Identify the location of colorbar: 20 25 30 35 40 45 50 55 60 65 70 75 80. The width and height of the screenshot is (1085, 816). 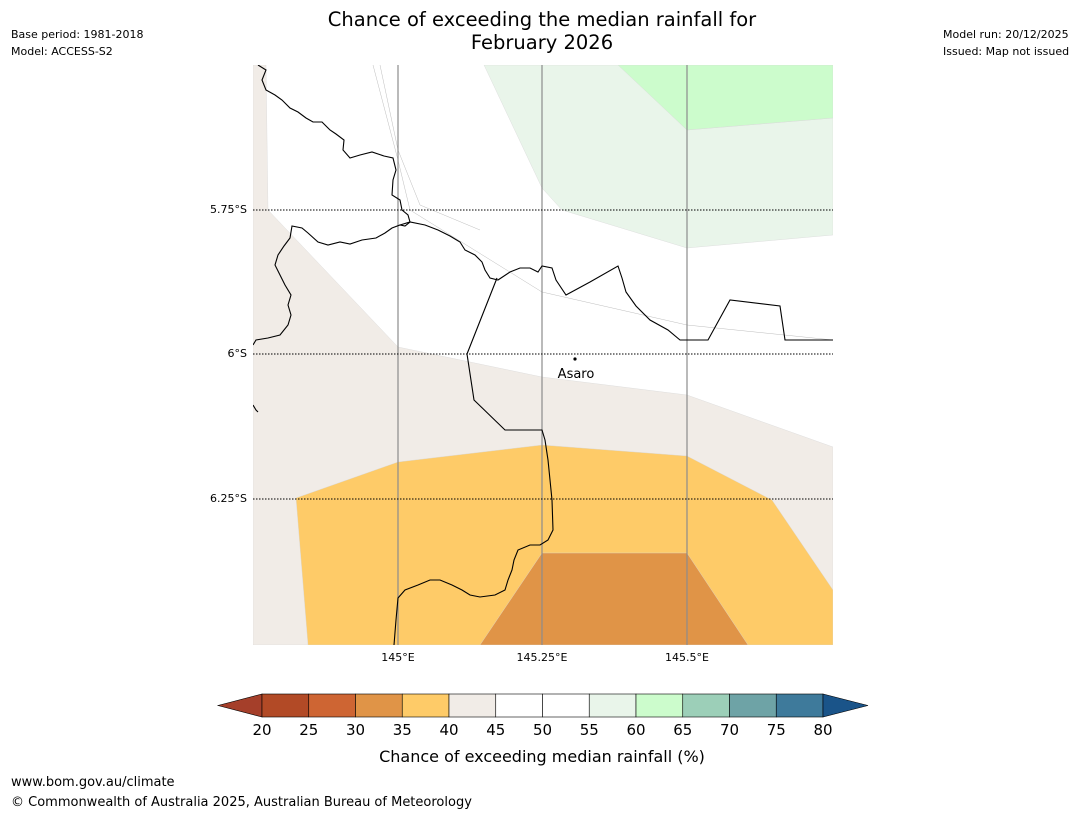
(542, 716).